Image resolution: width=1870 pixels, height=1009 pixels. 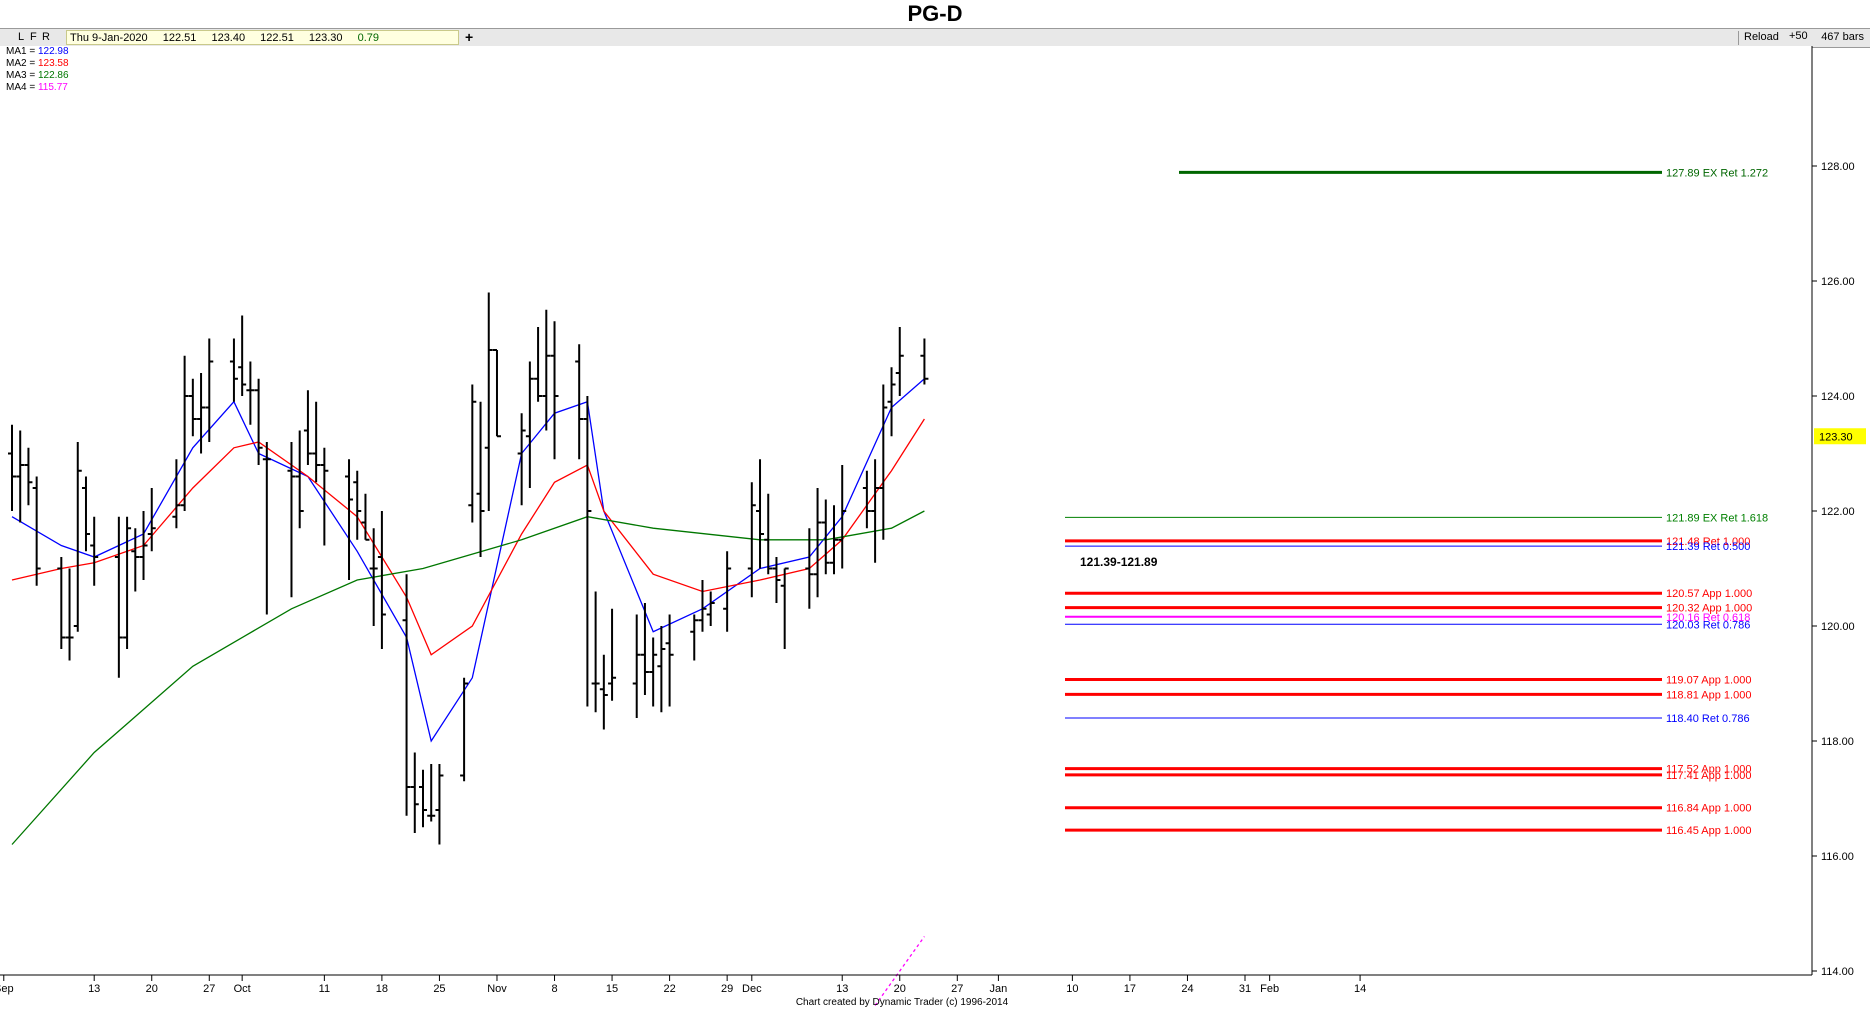 I want to click on x-tick-label: 10, so click(x=1072, y=989).